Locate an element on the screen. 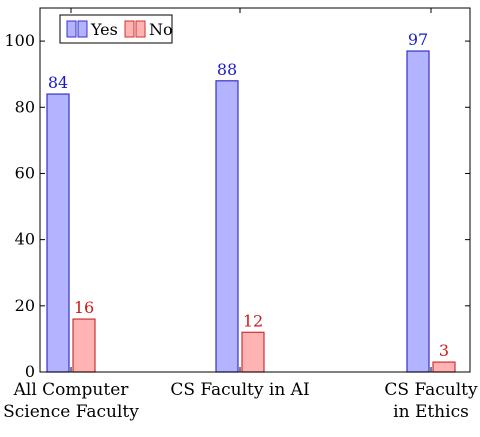 This screenshot has height=437, width=480. data-label-no-0: 16 is located at coordinates (84, 307).